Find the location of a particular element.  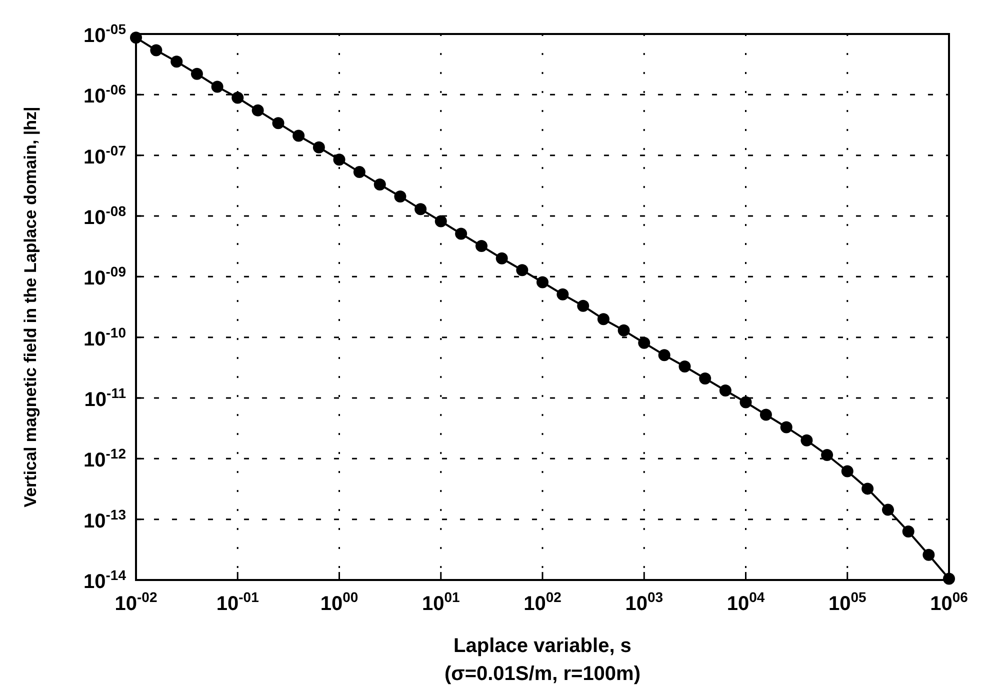

y-tick-label: 10$^{-08}$ is located at coordinates (105, 216).